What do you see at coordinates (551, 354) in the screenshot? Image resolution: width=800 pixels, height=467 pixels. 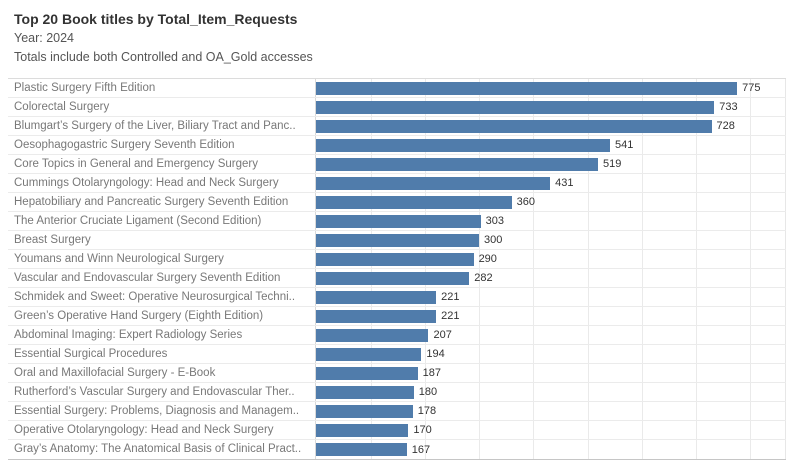 I see `plot-cell: 194` at bounding box center [551, 354].